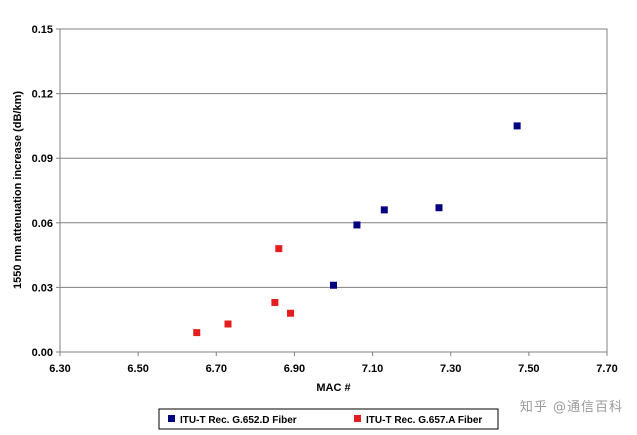 The image size is (637, 435). Describe the element at coordinates (528, 369) in the screenshot. I see `x-tick-label: 7.50` at that location.